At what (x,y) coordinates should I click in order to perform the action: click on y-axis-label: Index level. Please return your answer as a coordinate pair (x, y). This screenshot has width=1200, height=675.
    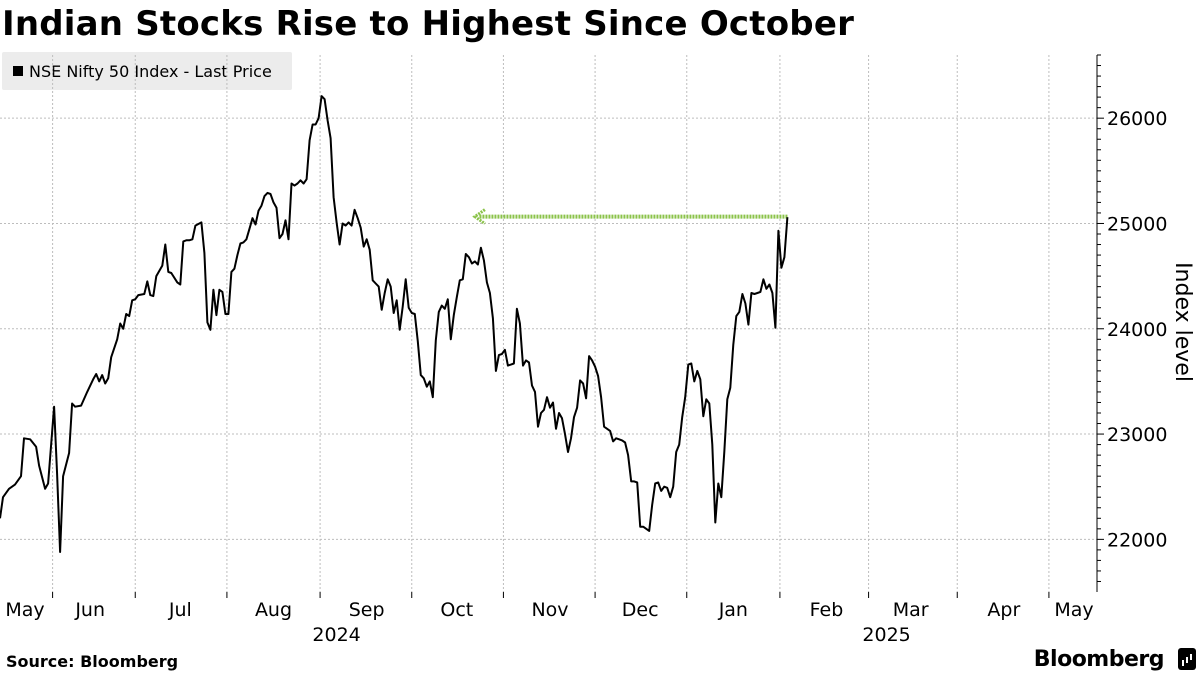
    Looking at the image, I should click on (1182, 322).